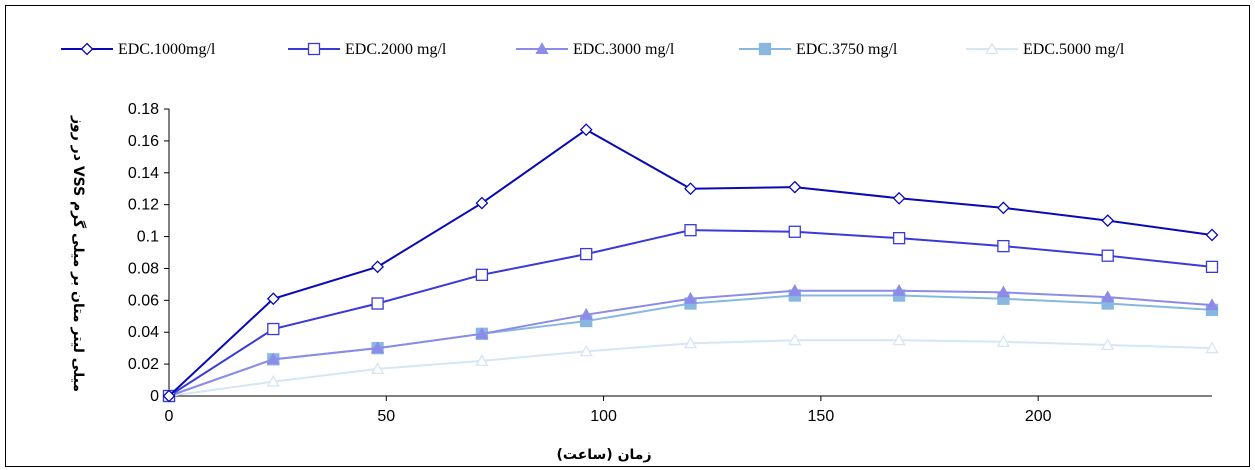 This screenshot has width=1255, height=470. What do you see at coordinates (603, 455) in the screenshot?
I see `x-axis-title: زمان (ساعت)` at bounding box center [603, 455].